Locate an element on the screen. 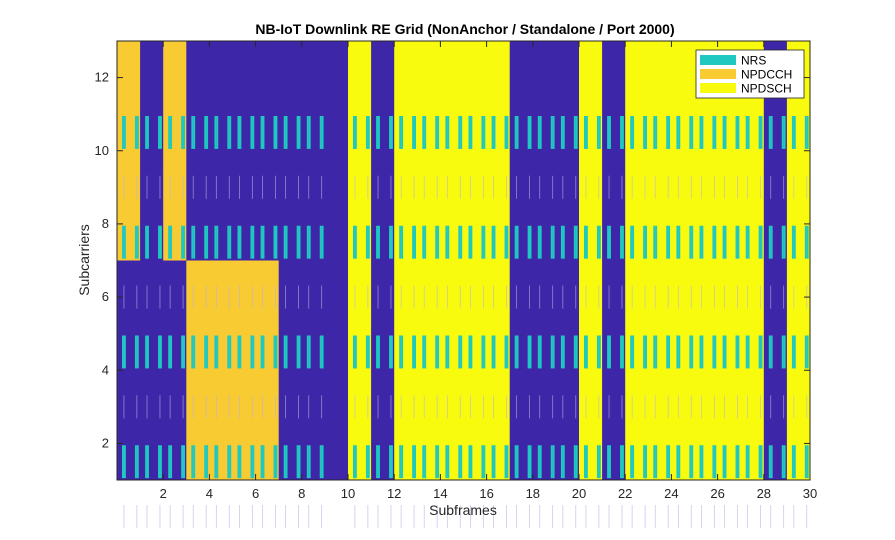 The width and height of the screenshot is (895, 540). x-tick-label-4: 4 is located at coordinates (209, 493).